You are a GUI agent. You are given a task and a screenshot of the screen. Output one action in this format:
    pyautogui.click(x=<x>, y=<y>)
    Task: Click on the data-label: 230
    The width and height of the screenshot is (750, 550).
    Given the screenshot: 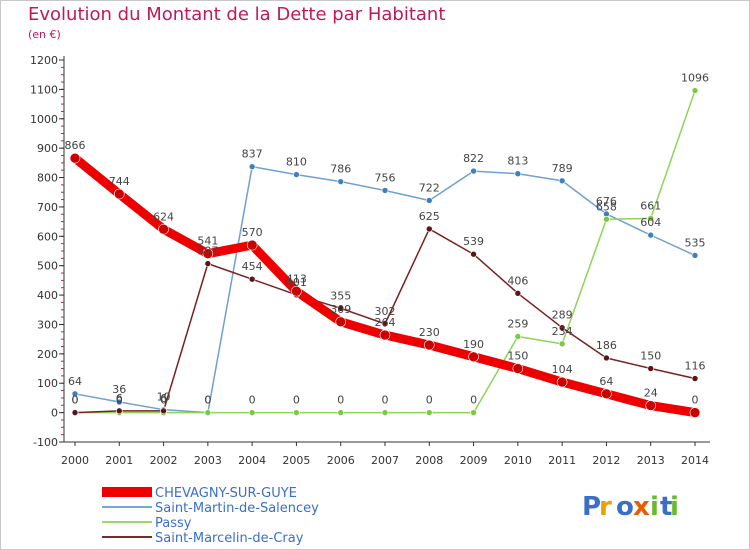 What is the action you would take?
    pyautogui.click(x=429, y=332)
    